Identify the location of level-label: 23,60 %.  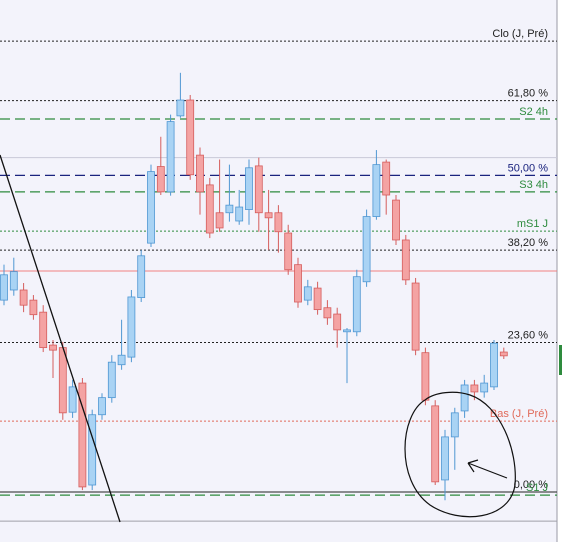
(528, 336).